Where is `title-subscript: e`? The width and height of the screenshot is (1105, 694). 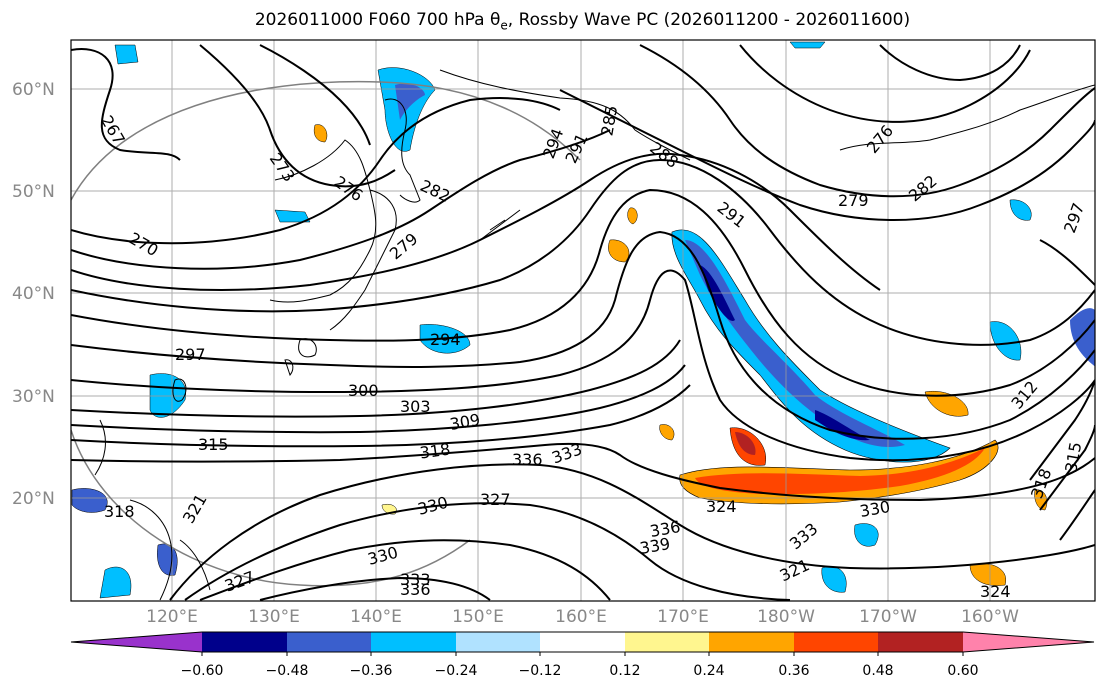 title-subscript: e is located at coordinates (504, 25).